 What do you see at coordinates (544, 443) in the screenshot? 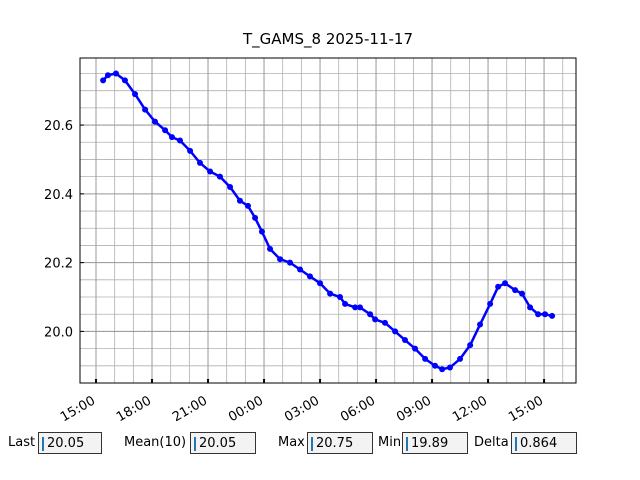
I see `stat-field: 0.864` at bounding box center [544, 443].